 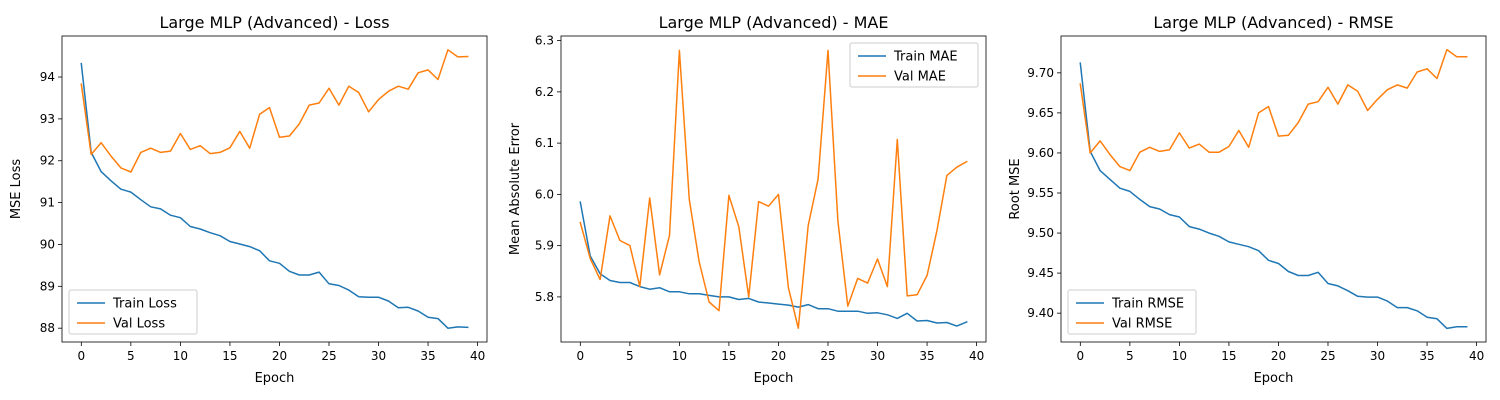 What do you see at coordinates (47, 119) in the screenshot?
I see `y-tick-label: 93` at bounding box center [47, 119].